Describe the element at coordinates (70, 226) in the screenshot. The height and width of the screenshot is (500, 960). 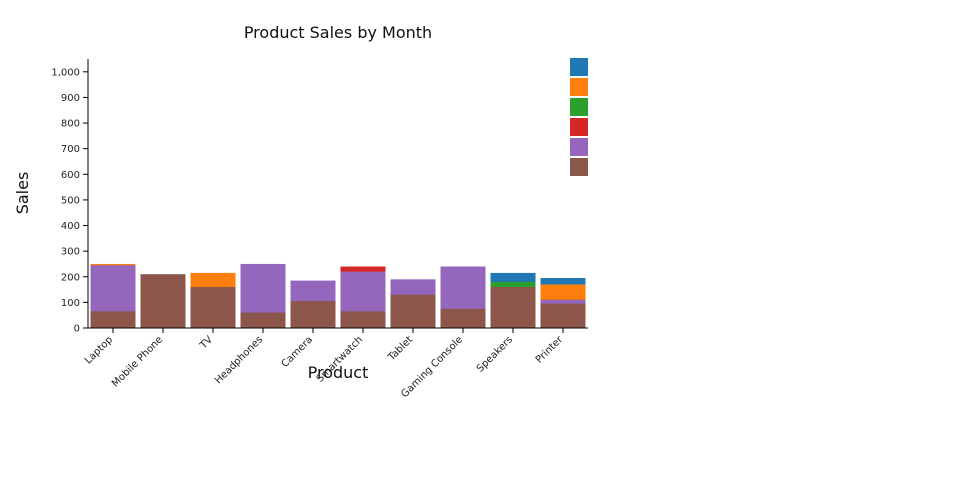
I see `y-tick-label: 400` at that location.